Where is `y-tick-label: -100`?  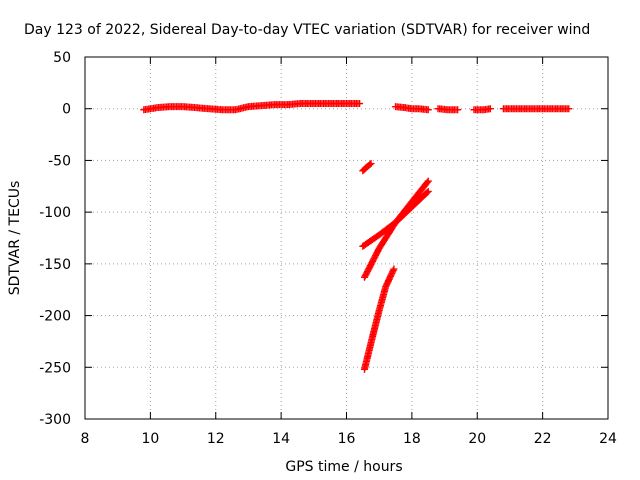 y-tick-label: -100 is located at coordinates (55, 213).